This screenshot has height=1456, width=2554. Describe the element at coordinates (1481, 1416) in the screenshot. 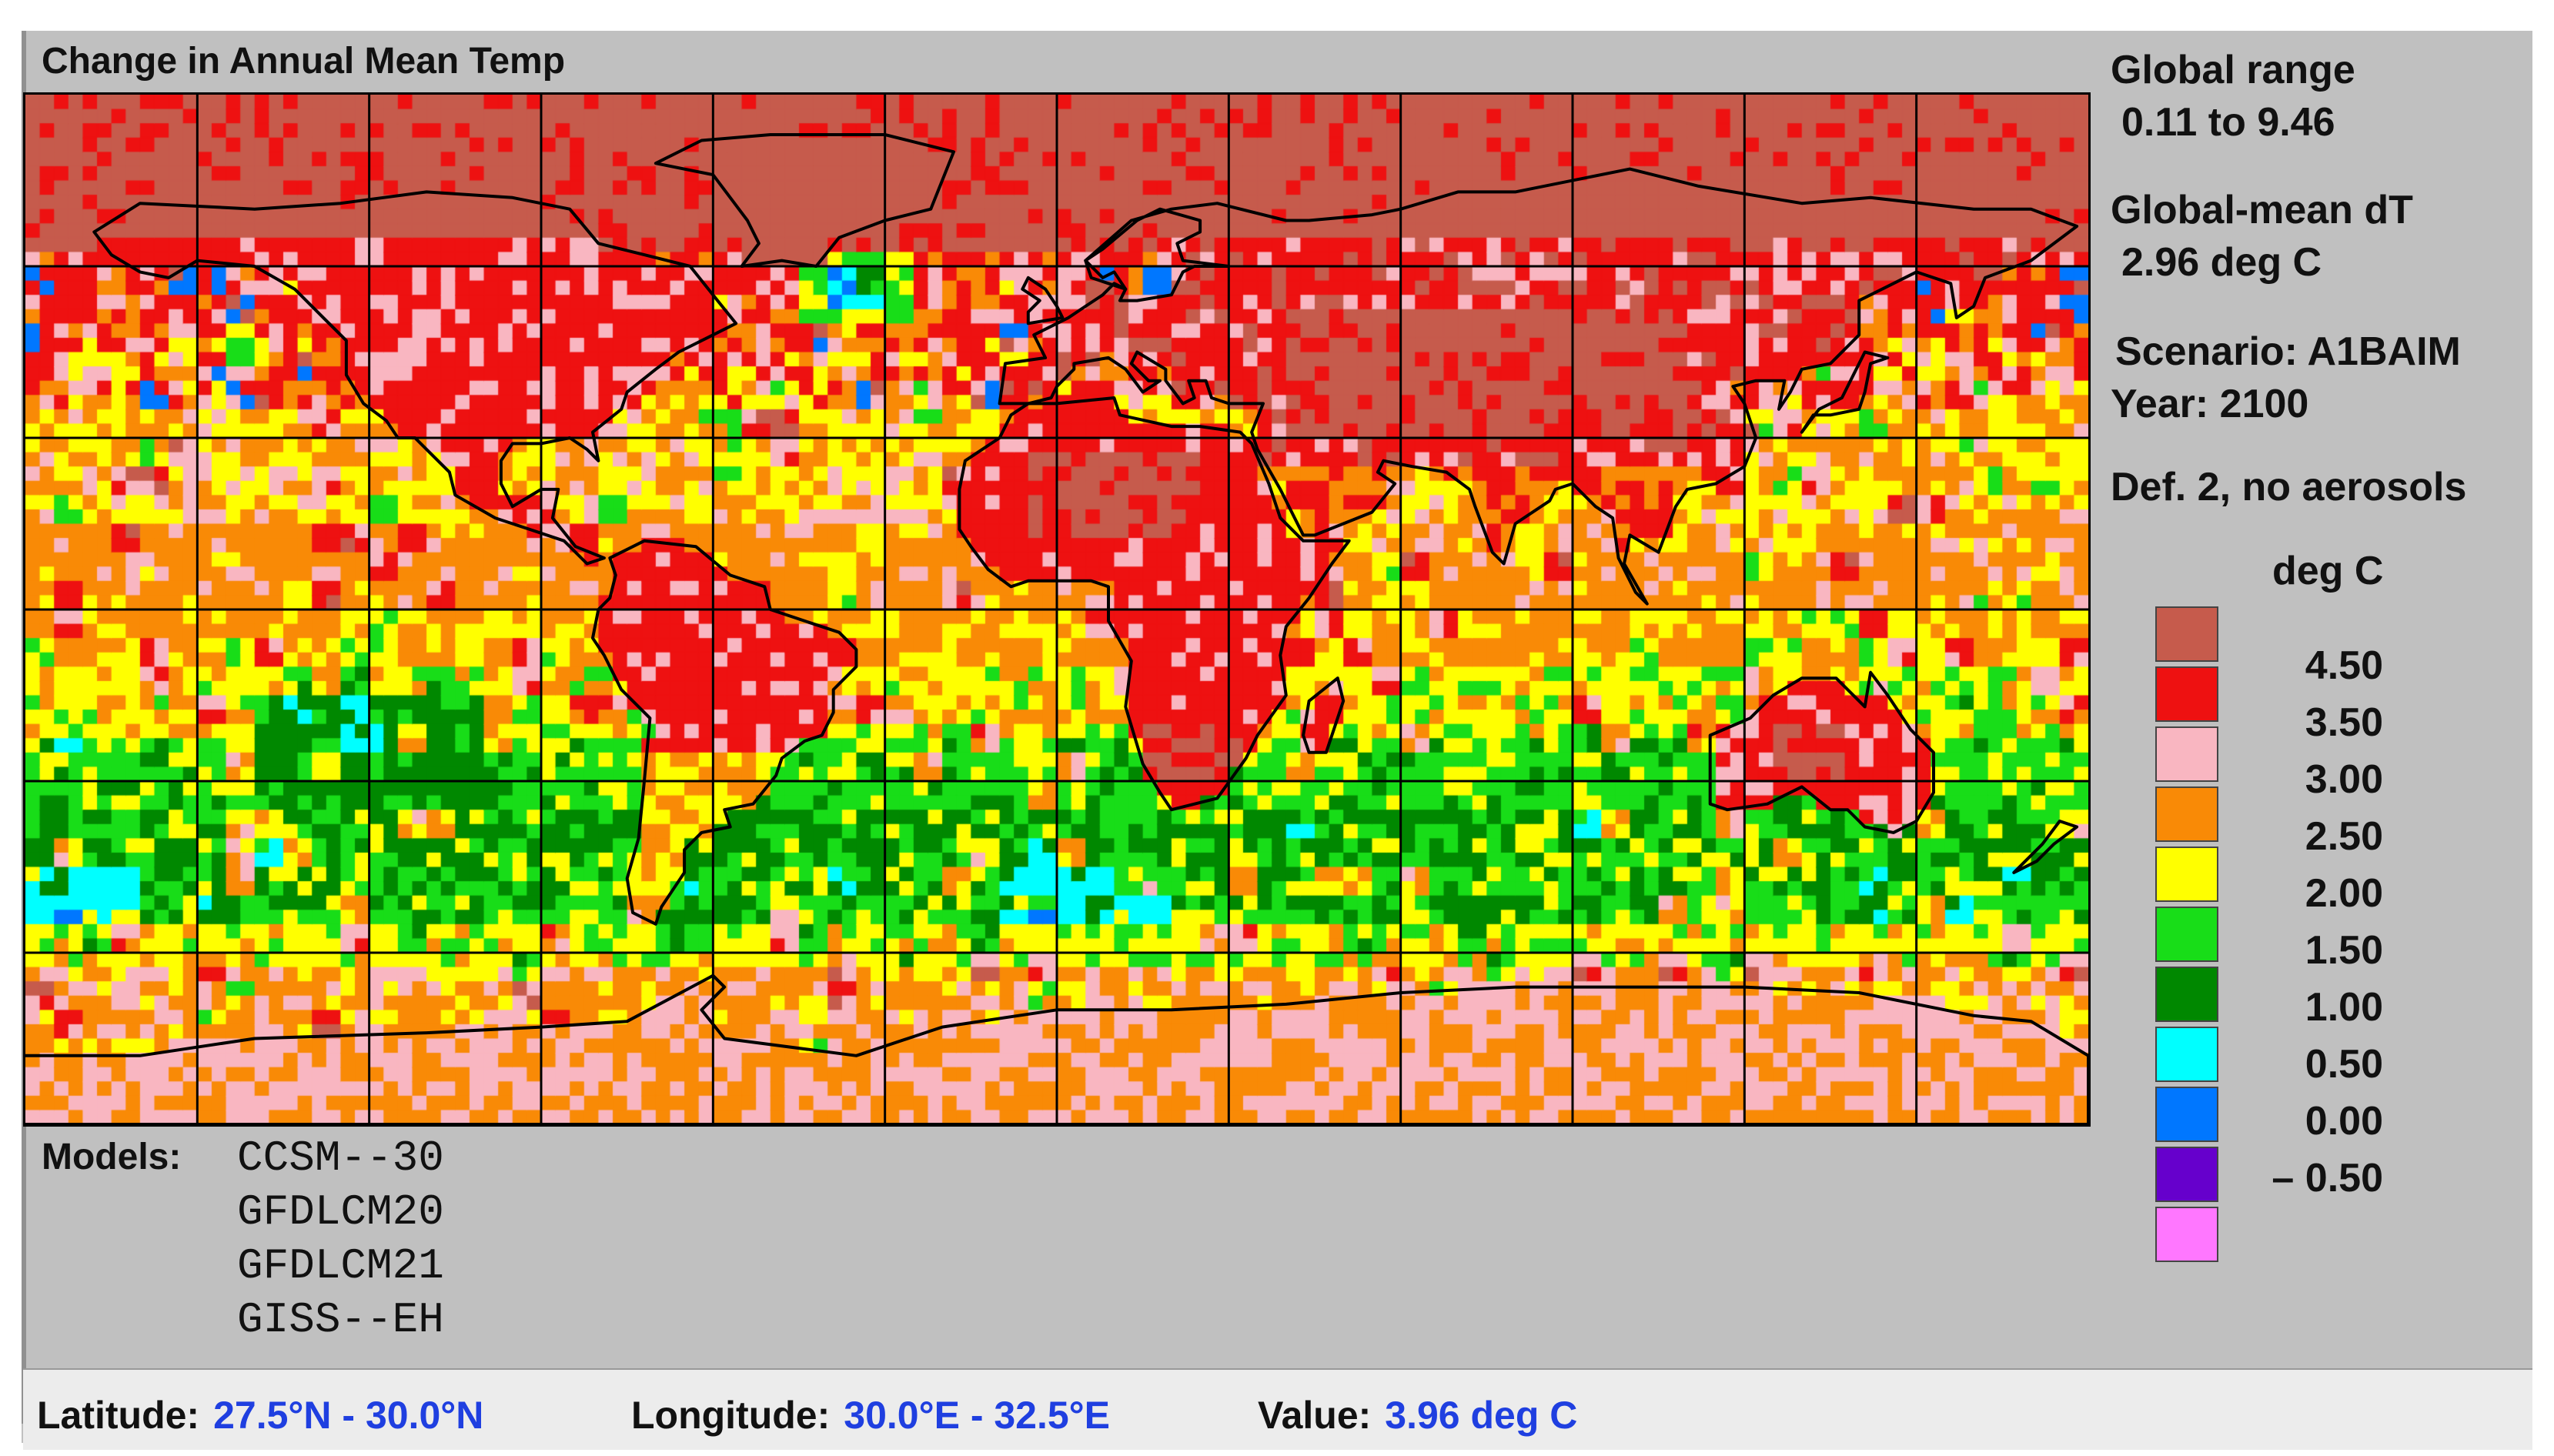

I see `value-value: 3.96 deg C` at that location.